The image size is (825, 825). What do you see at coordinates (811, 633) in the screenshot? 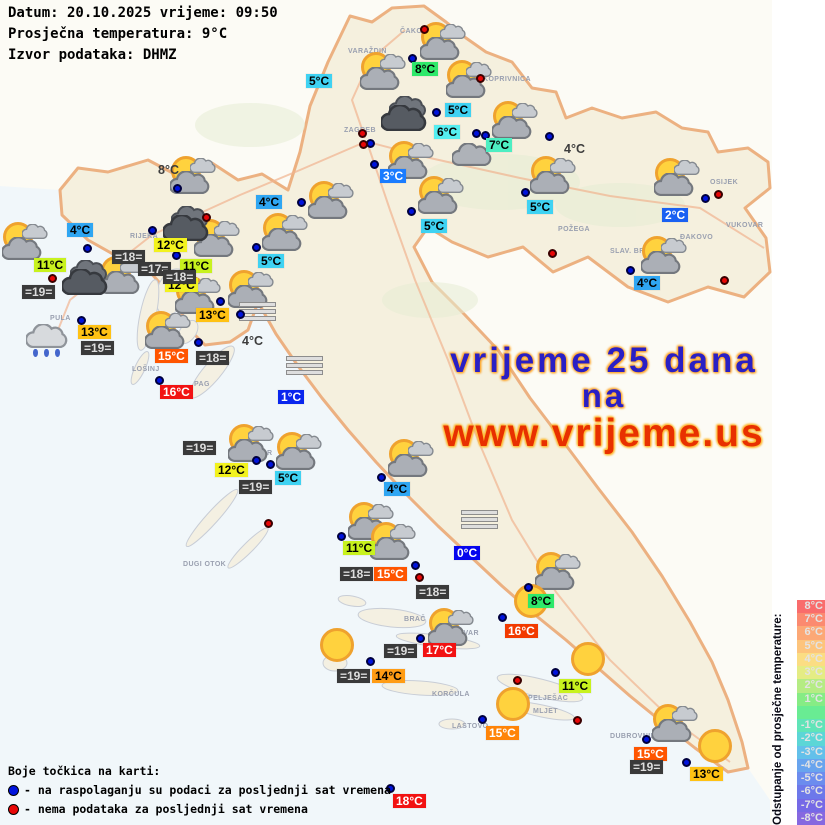
I see `scale-step: 6°C` at bounding box center [811, 633].